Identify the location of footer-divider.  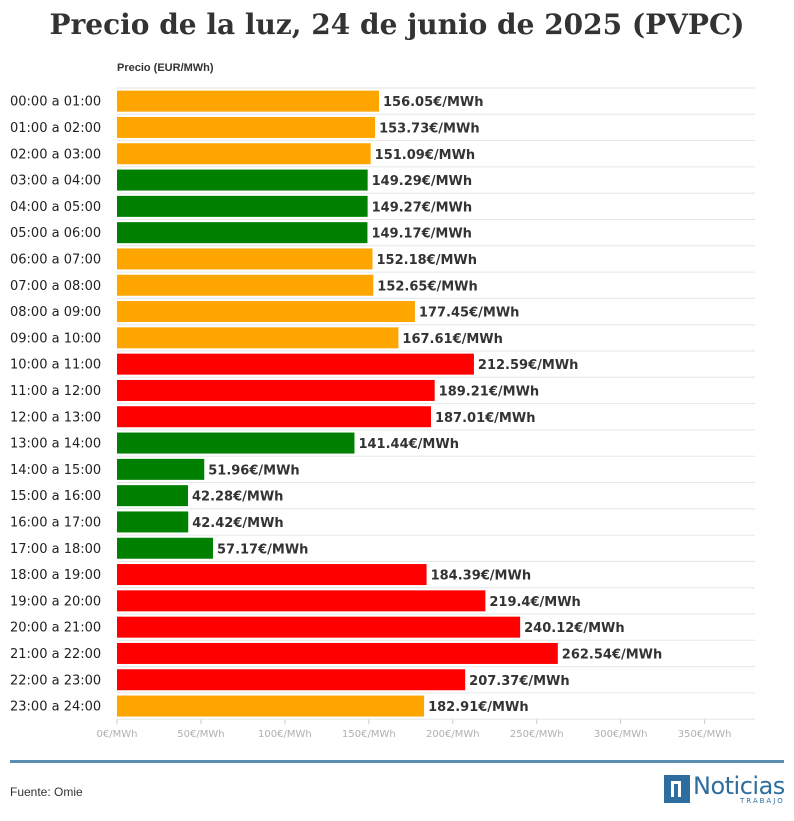
(397, 761).